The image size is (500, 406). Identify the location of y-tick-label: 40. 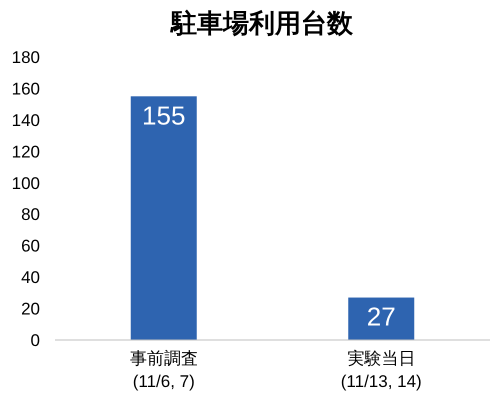
(30, 278).